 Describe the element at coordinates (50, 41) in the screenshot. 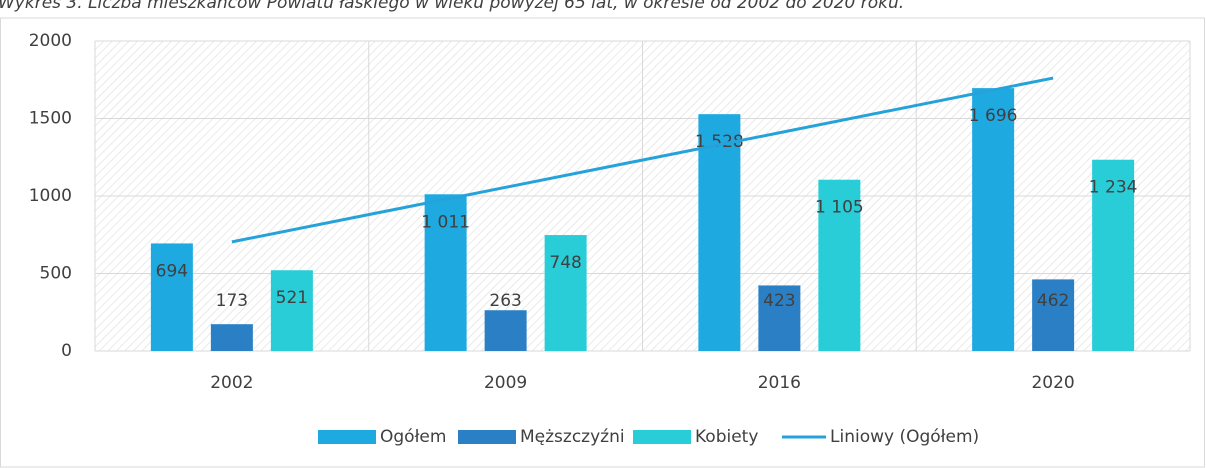

I see `y-tick-label: 2000` at that location.